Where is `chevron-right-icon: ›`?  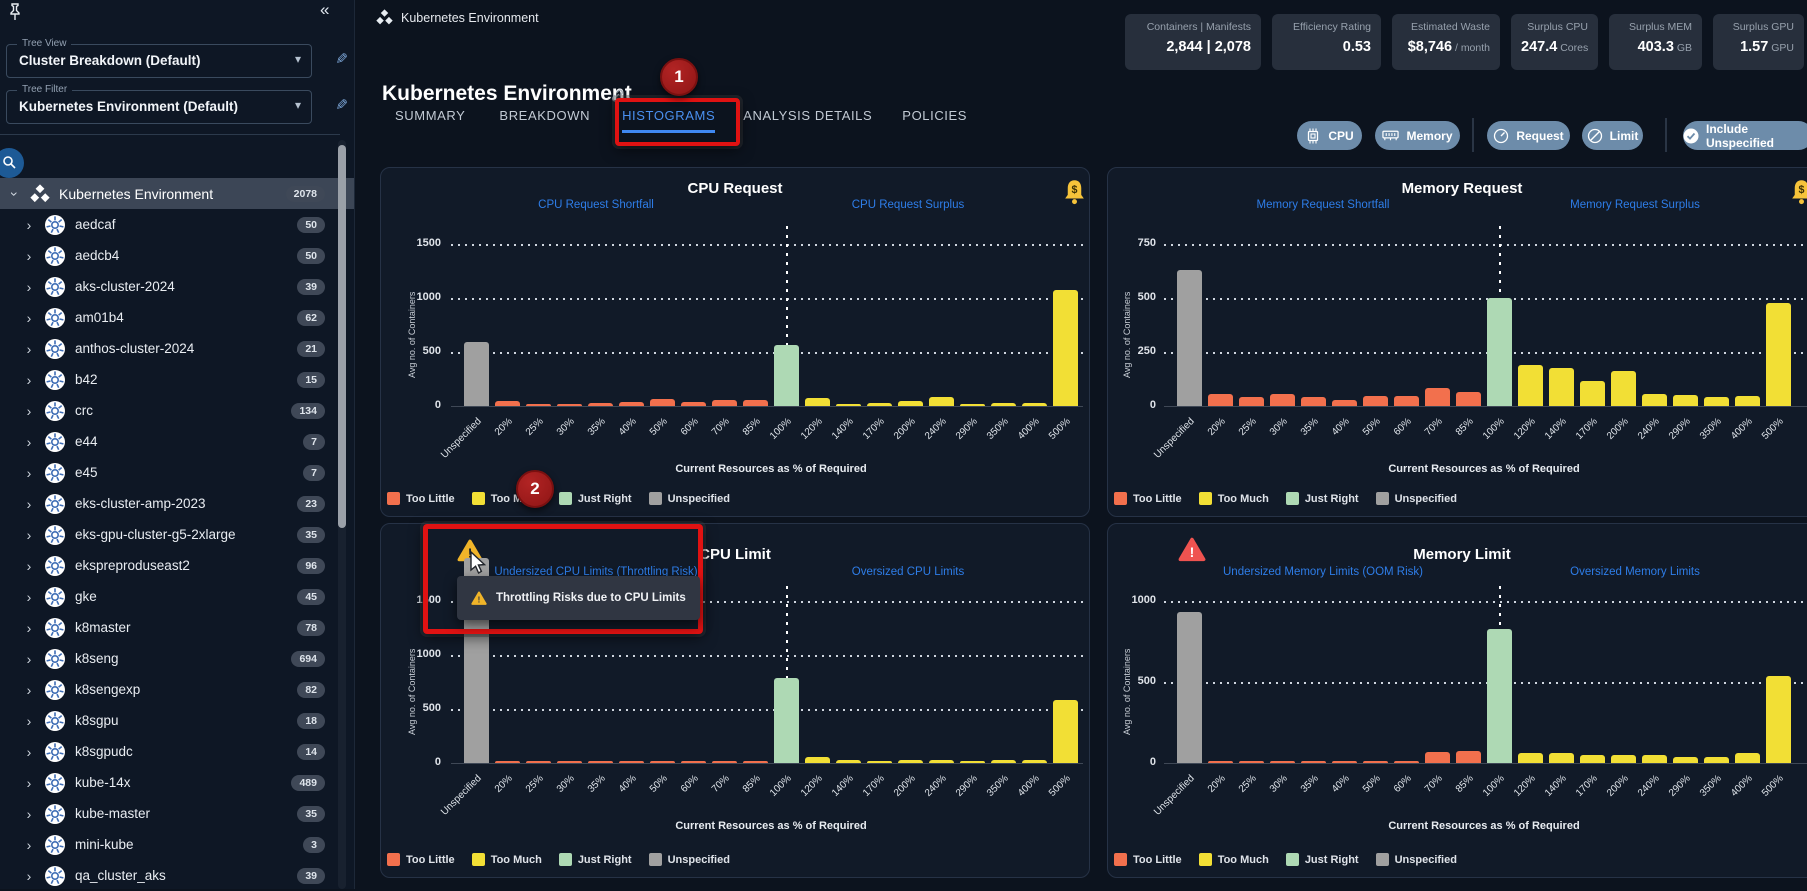
chevron-right-icon: › is located at coordinates (29, 720).